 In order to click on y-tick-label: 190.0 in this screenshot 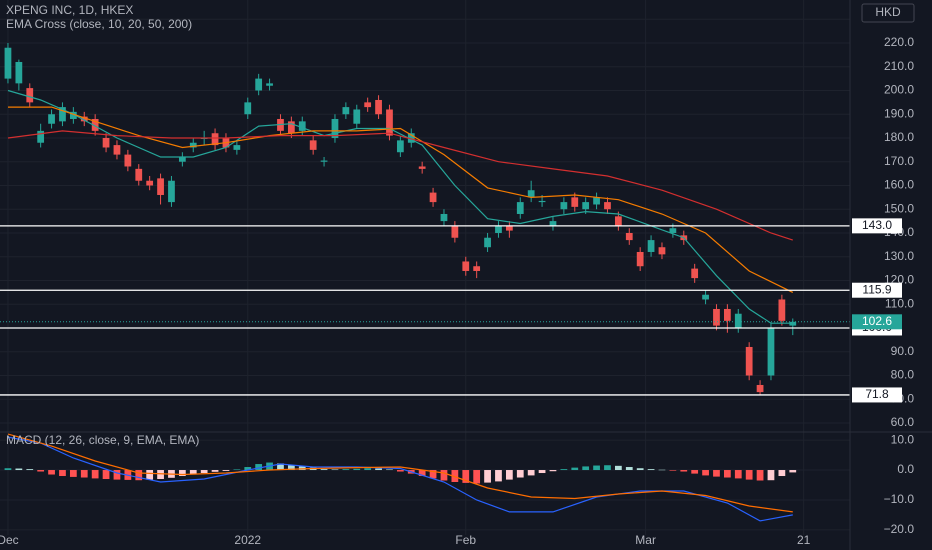, I will do `click(899, 113)`.